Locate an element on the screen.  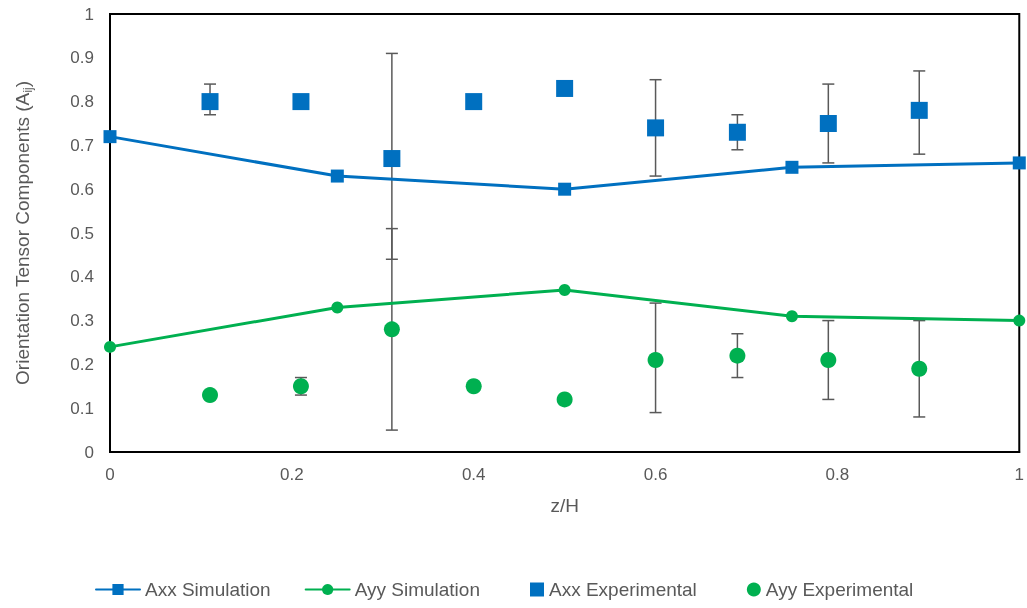
y-tick-label: 0.9 is located at coordinates (82, 58).